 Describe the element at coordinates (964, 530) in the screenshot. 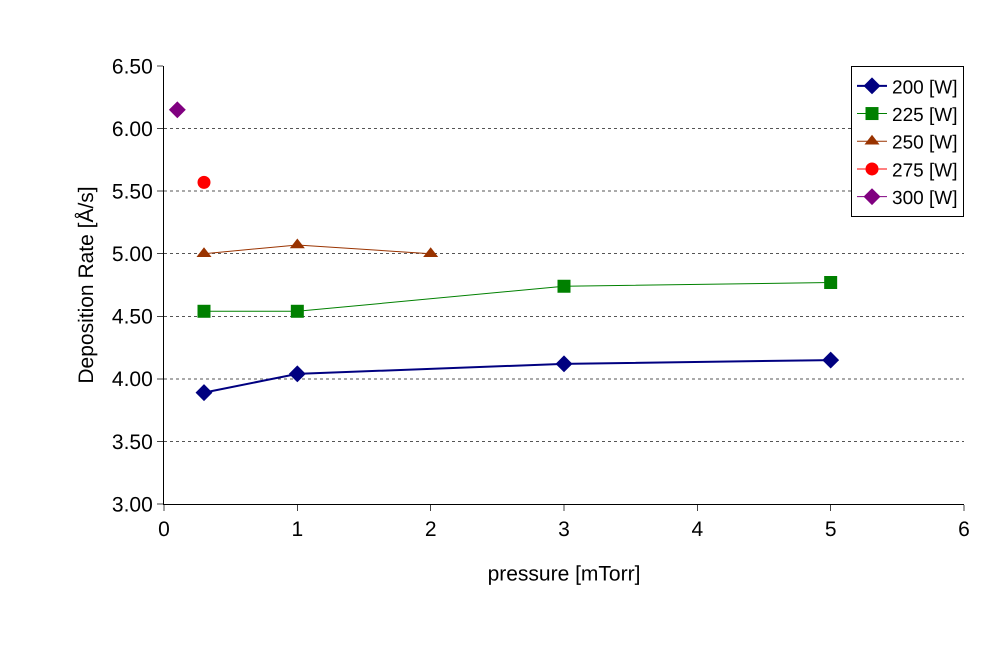

I see `x-tick-label: 6` at that location.